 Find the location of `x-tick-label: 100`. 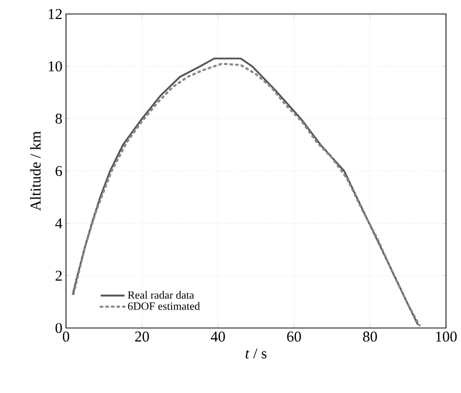

x-tick-label: 100 is located at coordinates (446, 337).